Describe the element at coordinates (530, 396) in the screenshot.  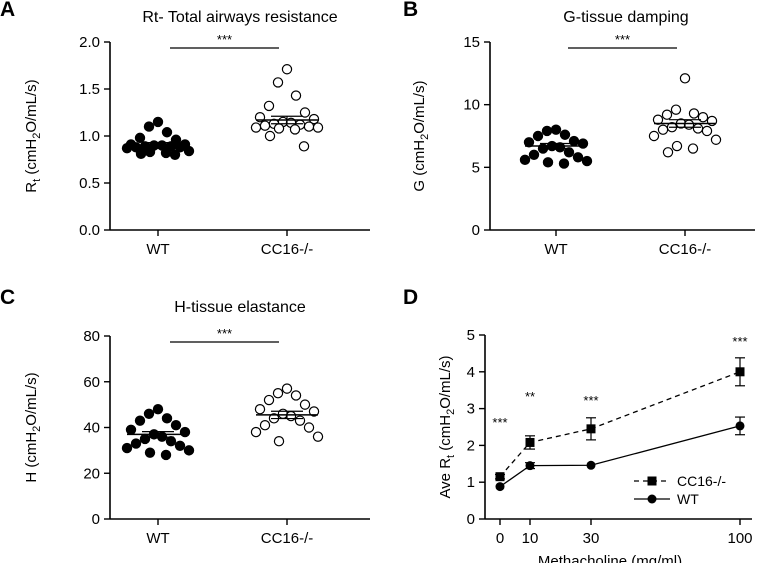
I see `significance-label: **` at that location.